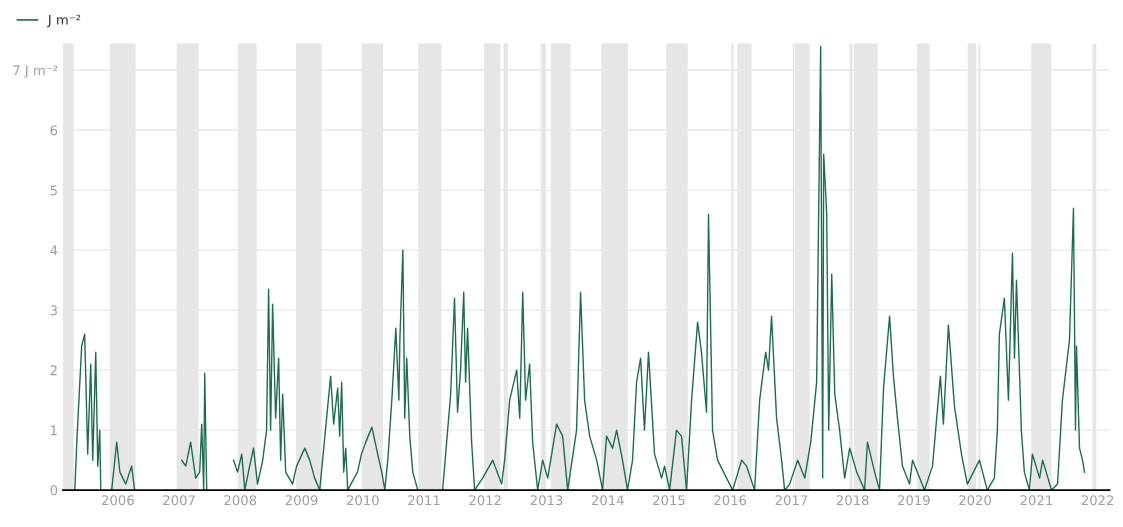 The image size is (1123, 527). I want to click on x-tick-label: 2013, so click(546, 500).